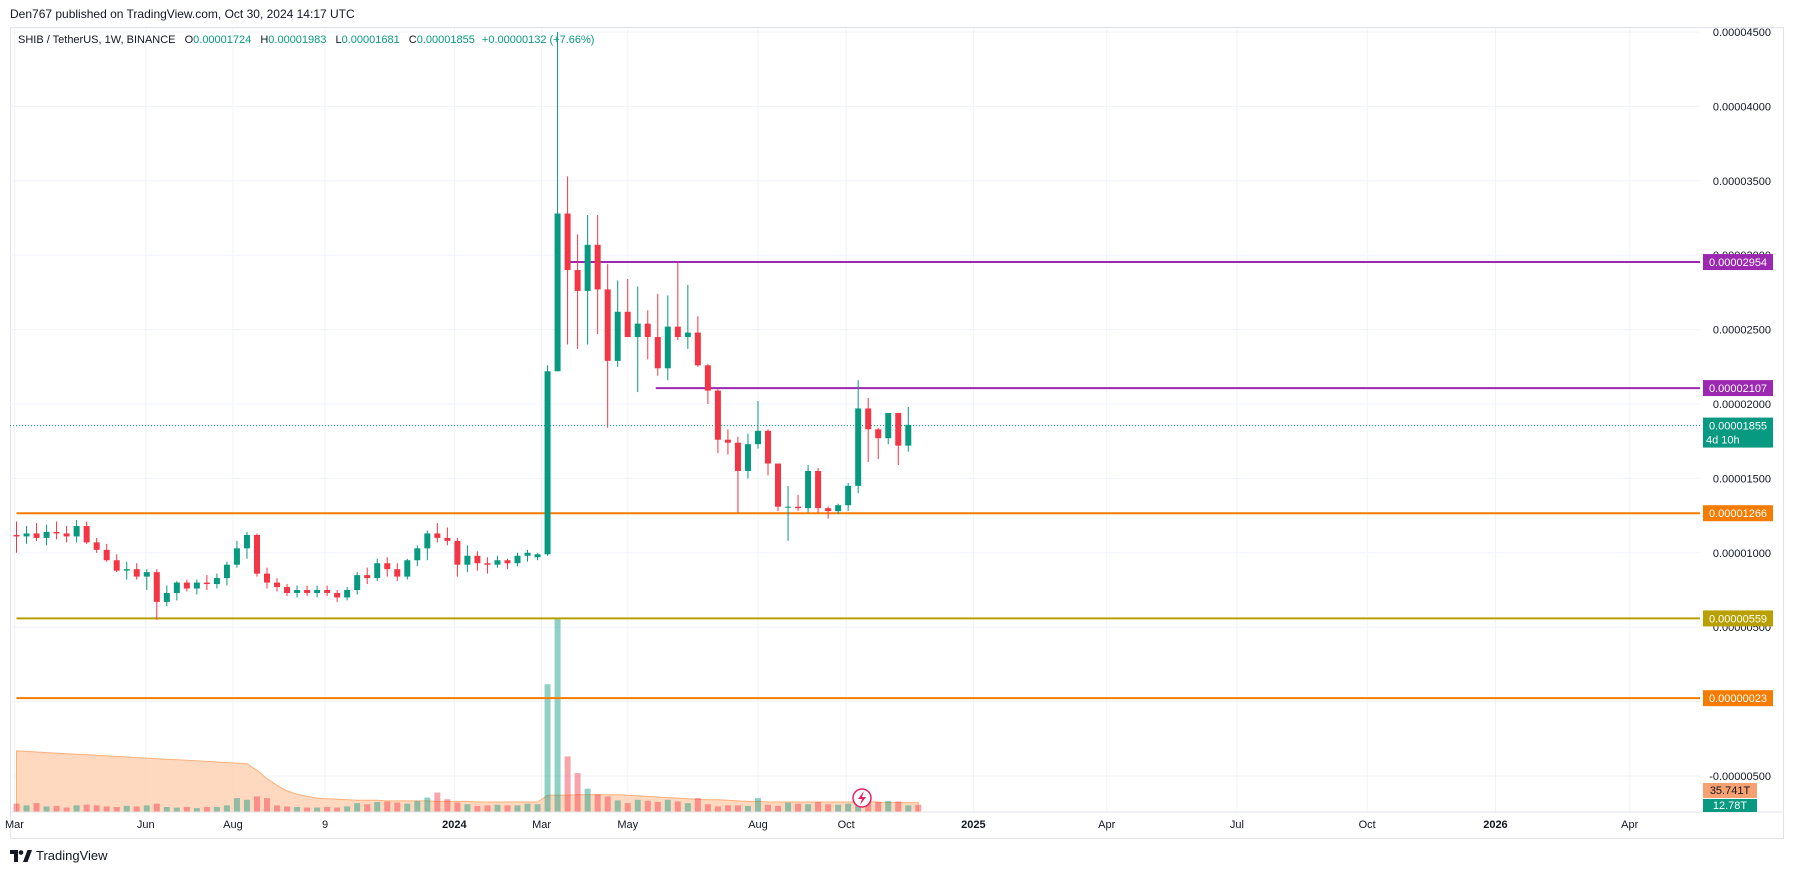 This screenshot has height=874, width=1794. I want to click on level-tag-label: 0.00000559, so click(1738, 619).